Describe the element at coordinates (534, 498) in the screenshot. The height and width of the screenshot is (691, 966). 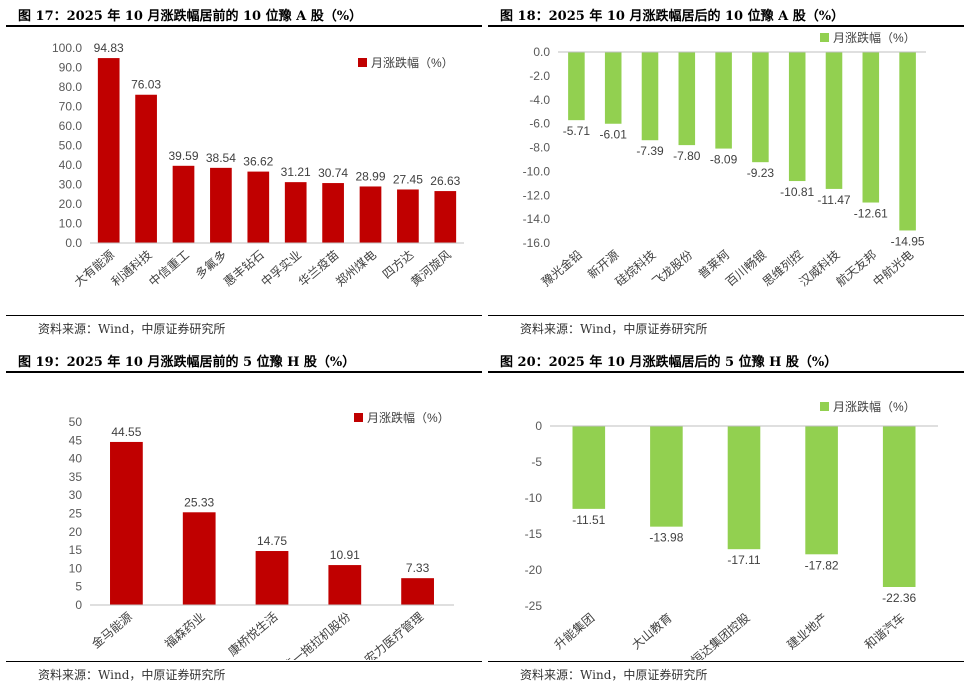
I see `y-tick-label: -10` at that location.